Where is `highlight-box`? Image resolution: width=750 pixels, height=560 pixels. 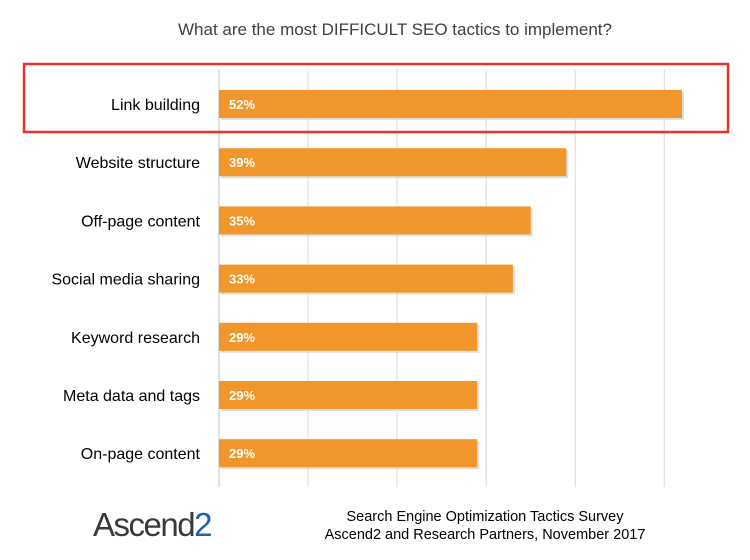
highlight-box is located at coordinates (376, 98).